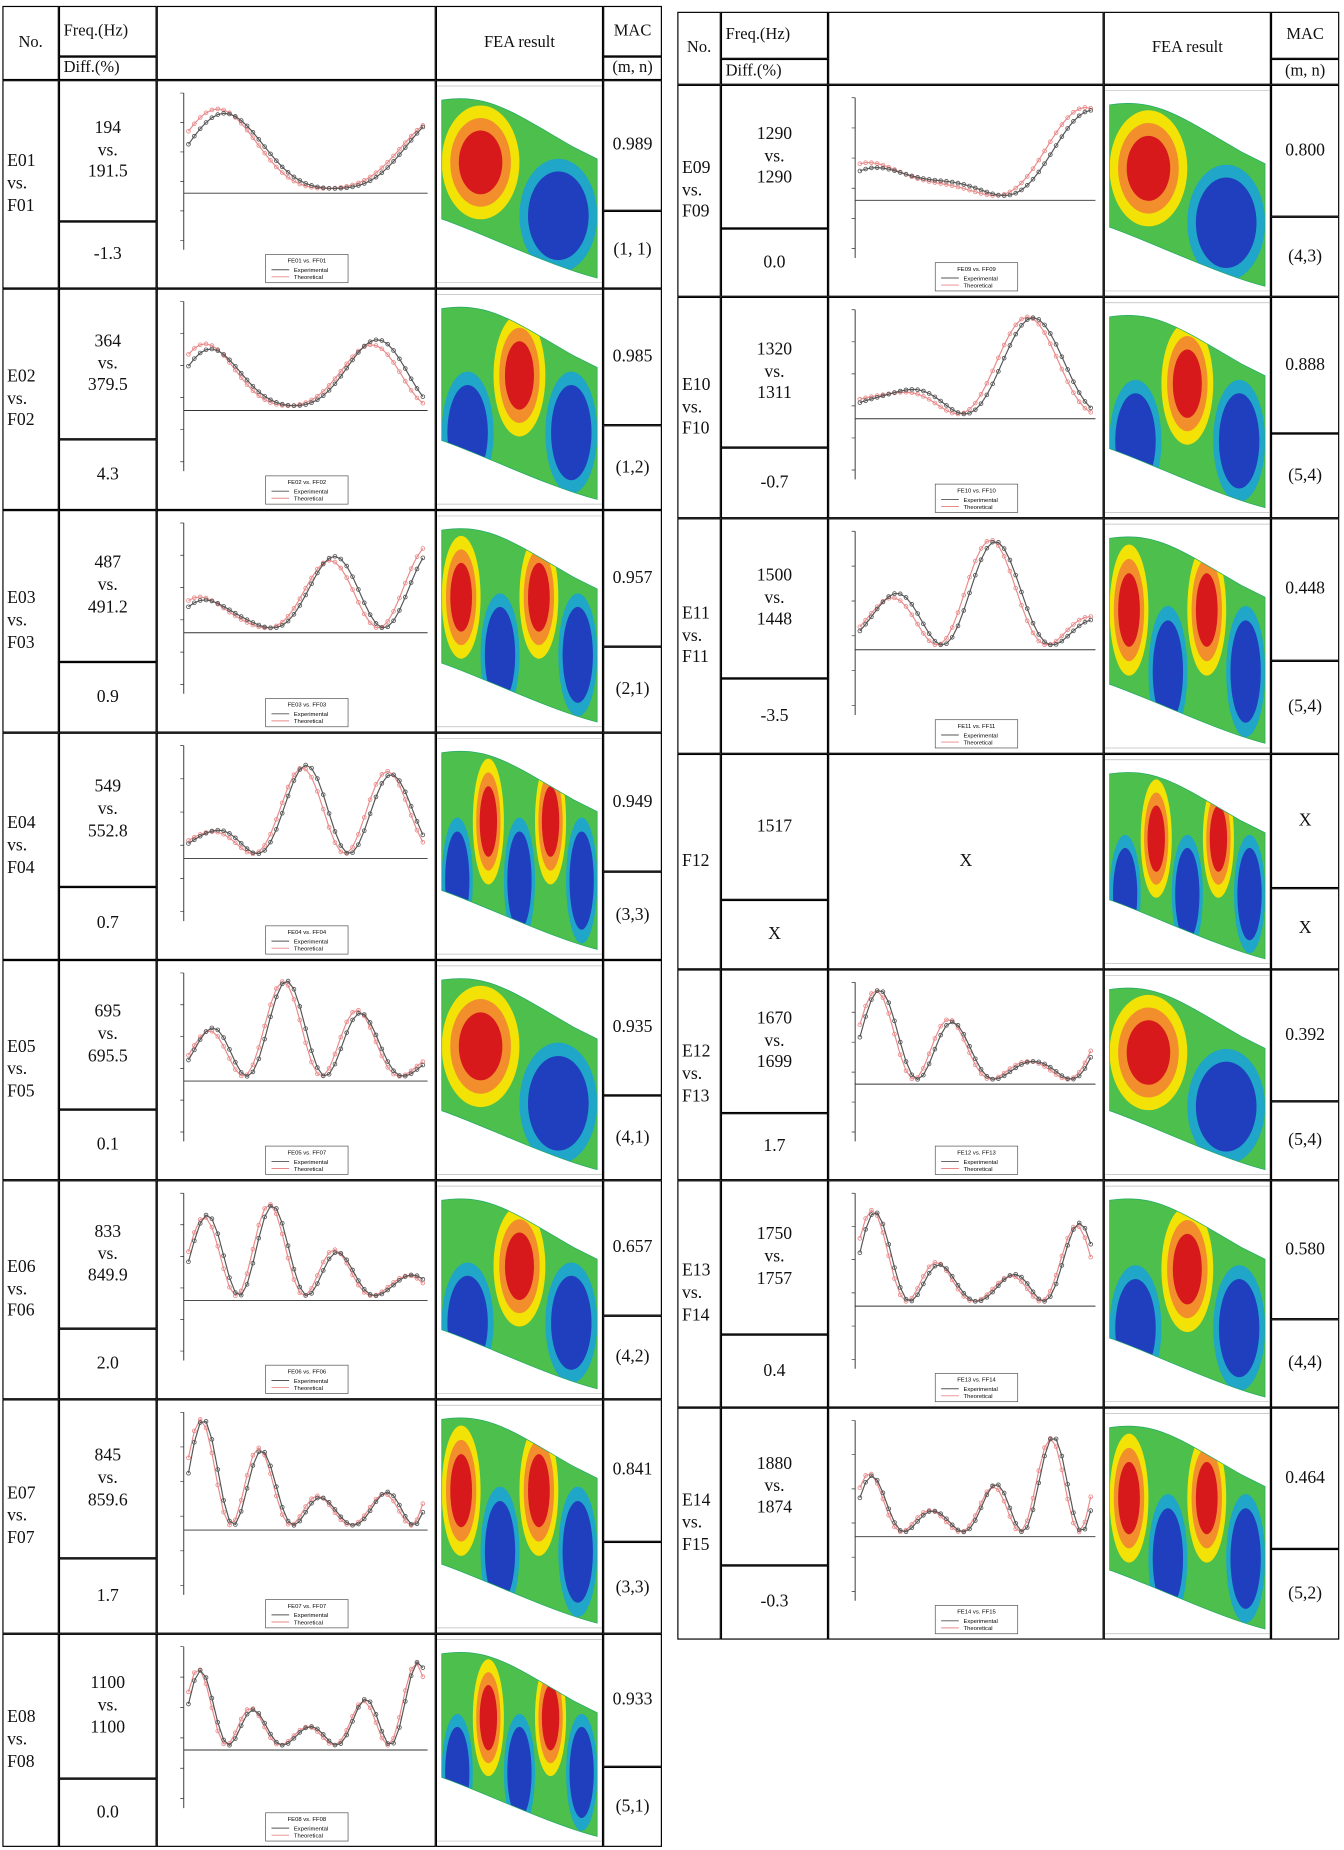  I want to click on plot-legend, so click(307, 940).